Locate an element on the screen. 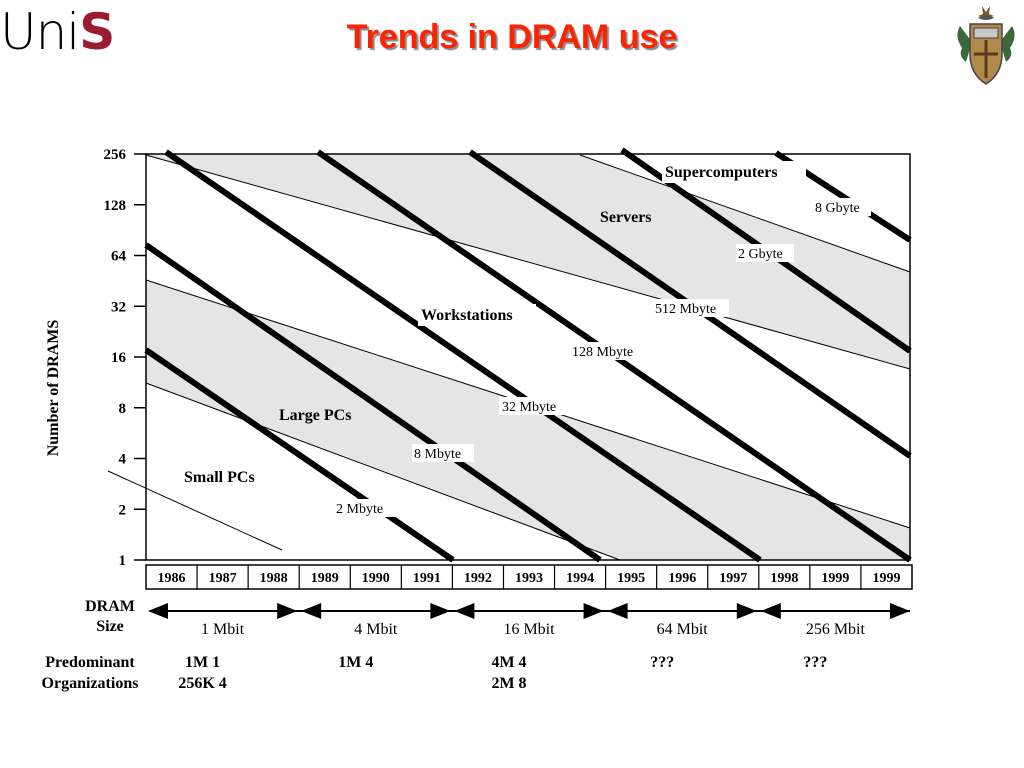 The width and height of the screenshot is (1024, 768). unis-logo: UniS is located at coordinates (57, 32).